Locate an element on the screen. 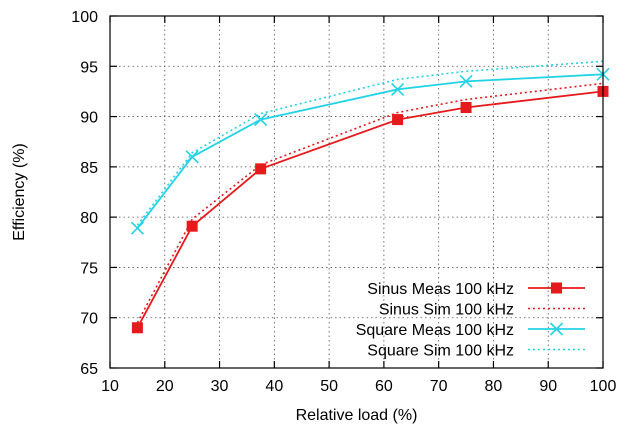  legend-item: Sinus Sim 100 kHz is located at coordinates (482, 310).